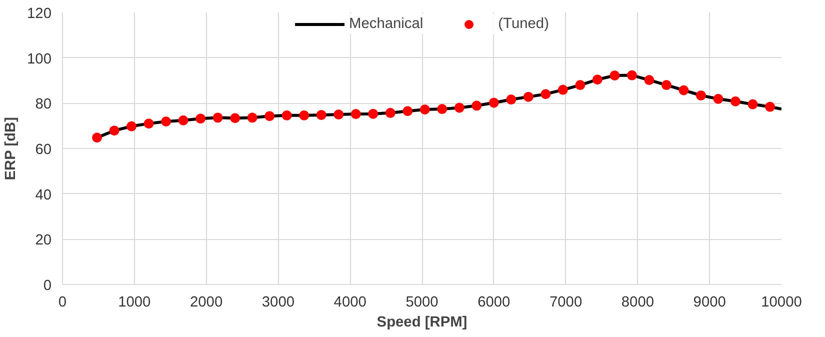 The width and height of the screenshot is (825, 337). I want to click on y-tick-label: 100, so click(39, 59).